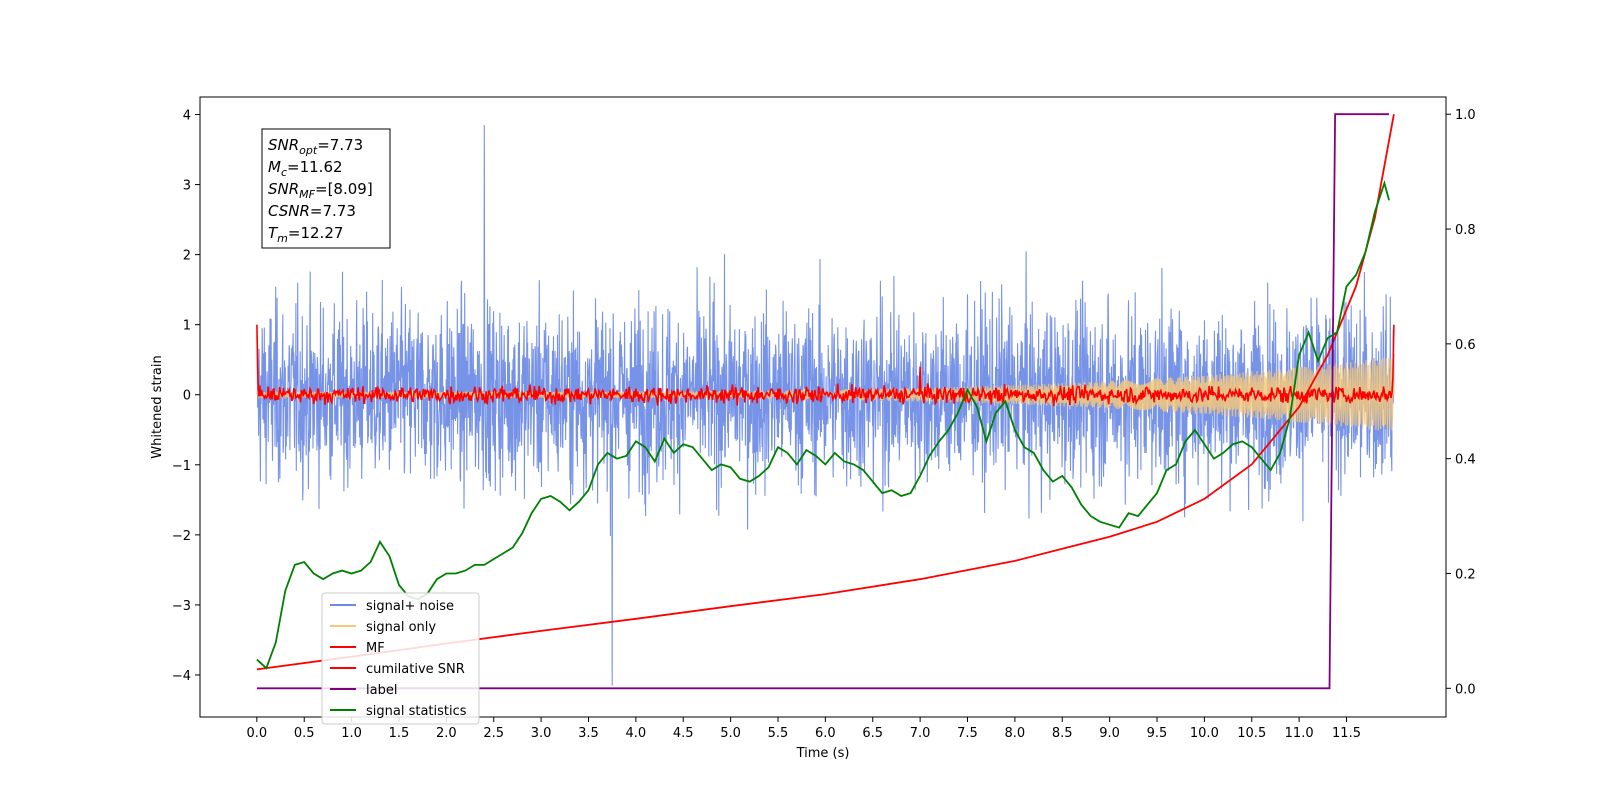 The width and height of the screenshot is (1600, 800). Describe the element at coordinates (1015, 733) in the screenshot. I see `x-tick-label: 8.0` at that location.